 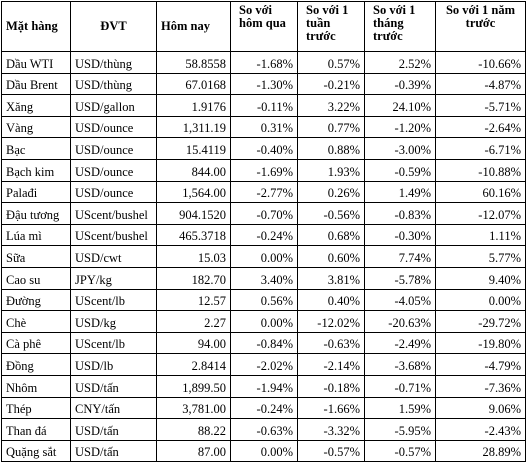 What do you see at coordinates (113, 364) in the screenshot?
I see `cell-unit: USD/lb` at bounding box center [113, 364].